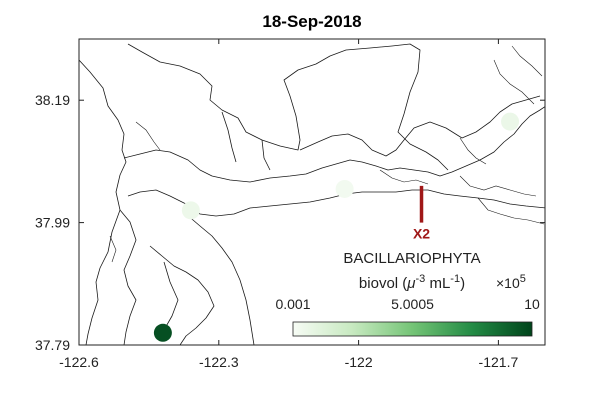  I want to click on colorbar, so click(412, 329).